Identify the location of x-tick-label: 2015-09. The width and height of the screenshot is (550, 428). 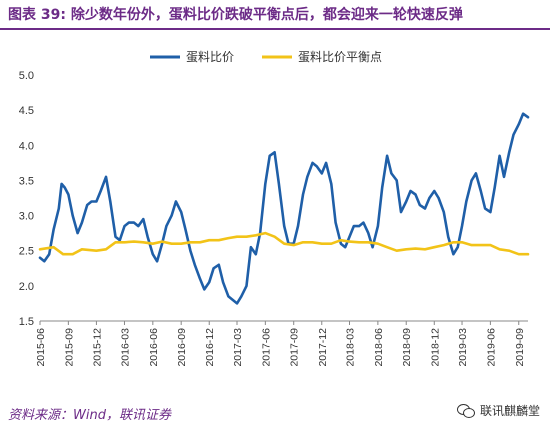
(69, 347).